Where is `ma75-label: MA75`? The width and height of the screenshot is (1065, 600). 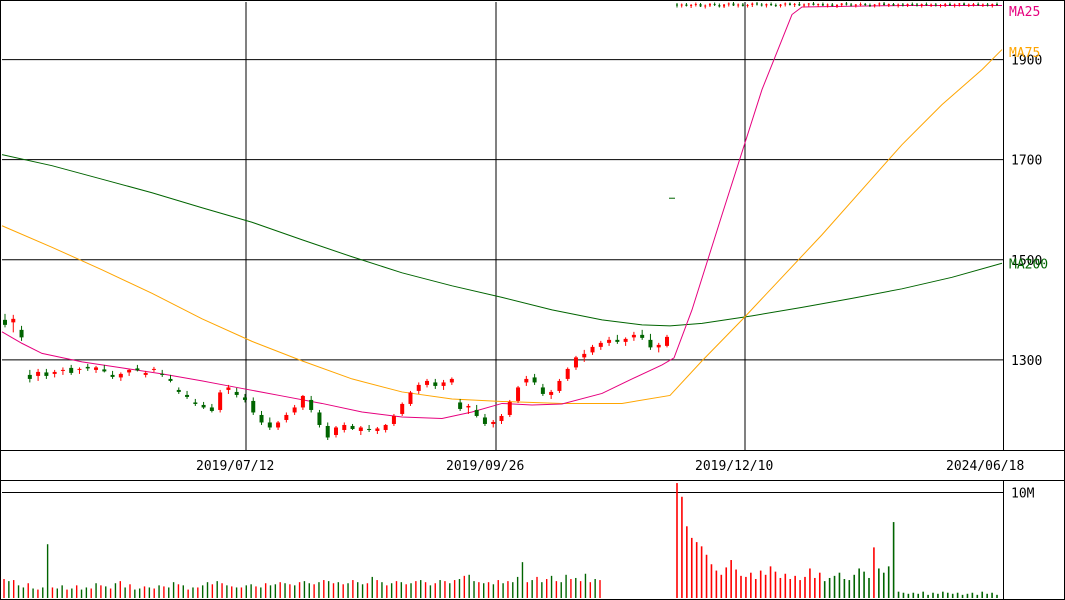 ma75-label: MA75 is located at coordinates (1024, 53).